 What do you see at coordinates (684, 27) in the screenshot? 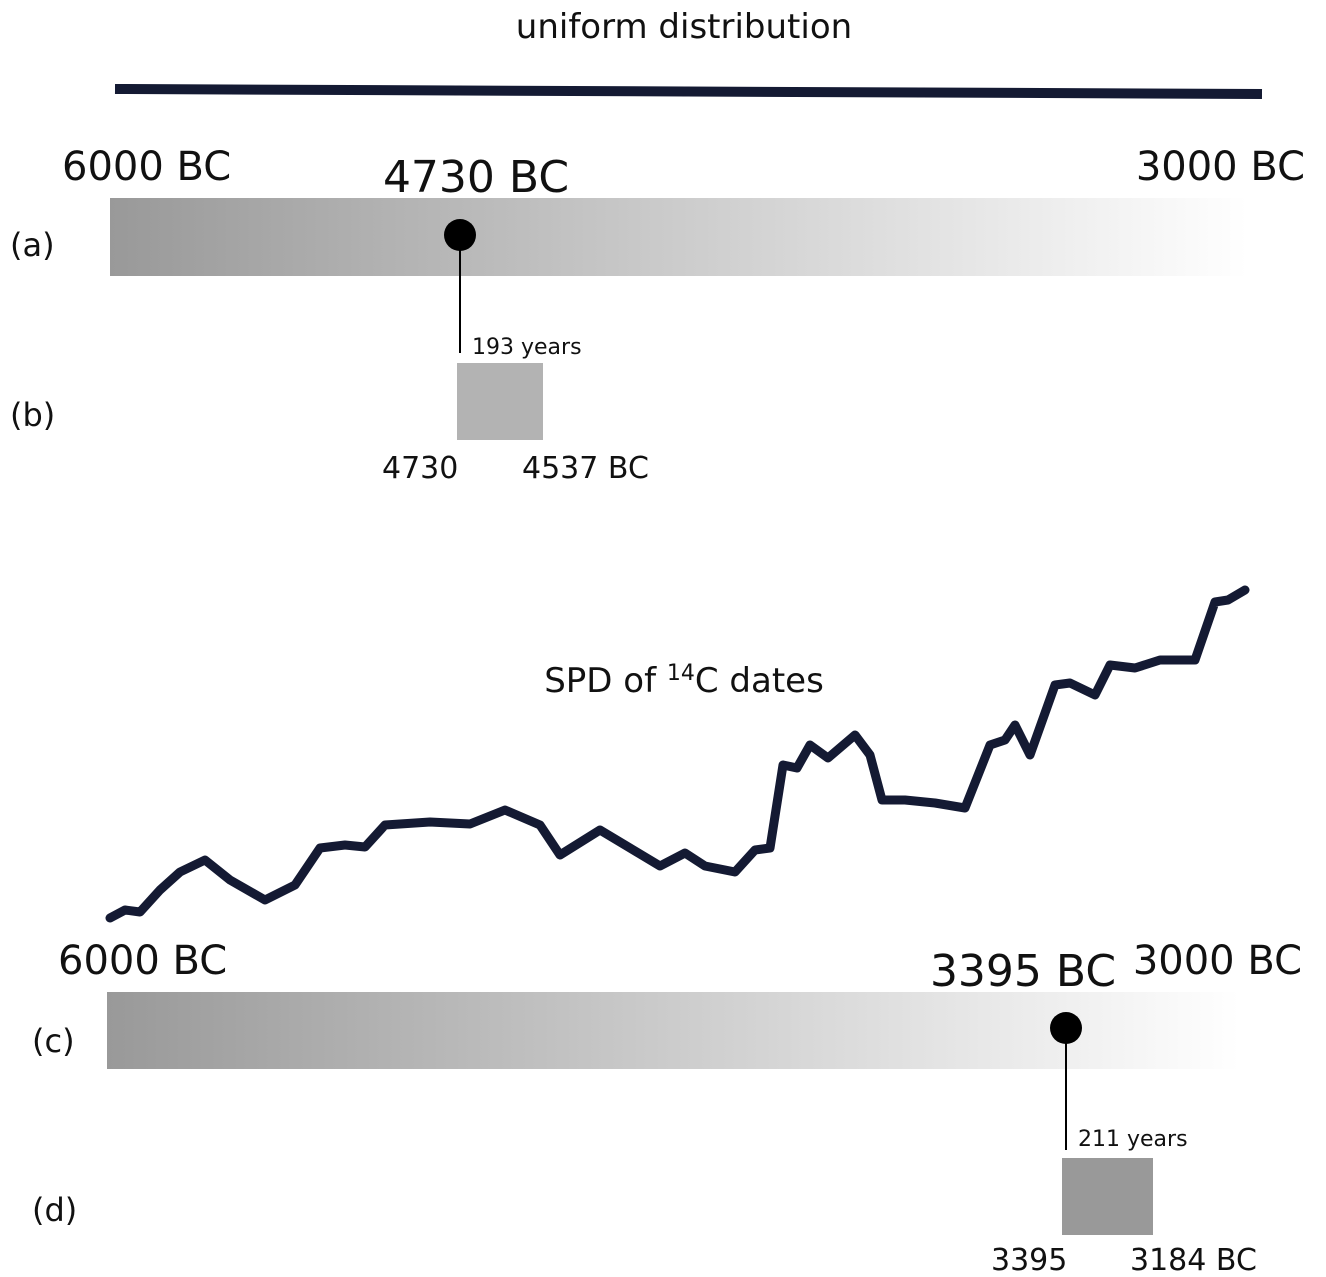
I see `title: uniform distribution` at bounding box center [684, 27].